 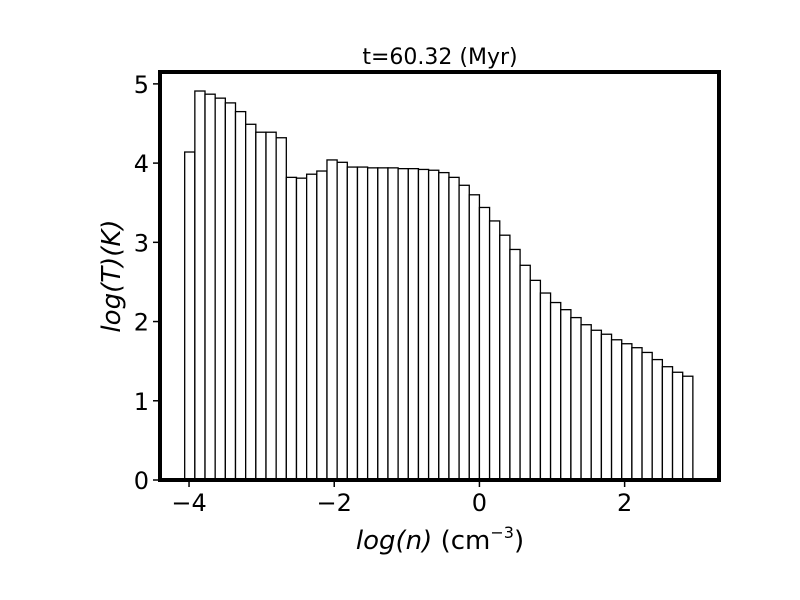 I want to click on x-tick-label: 2, so click(x=624, y=503).